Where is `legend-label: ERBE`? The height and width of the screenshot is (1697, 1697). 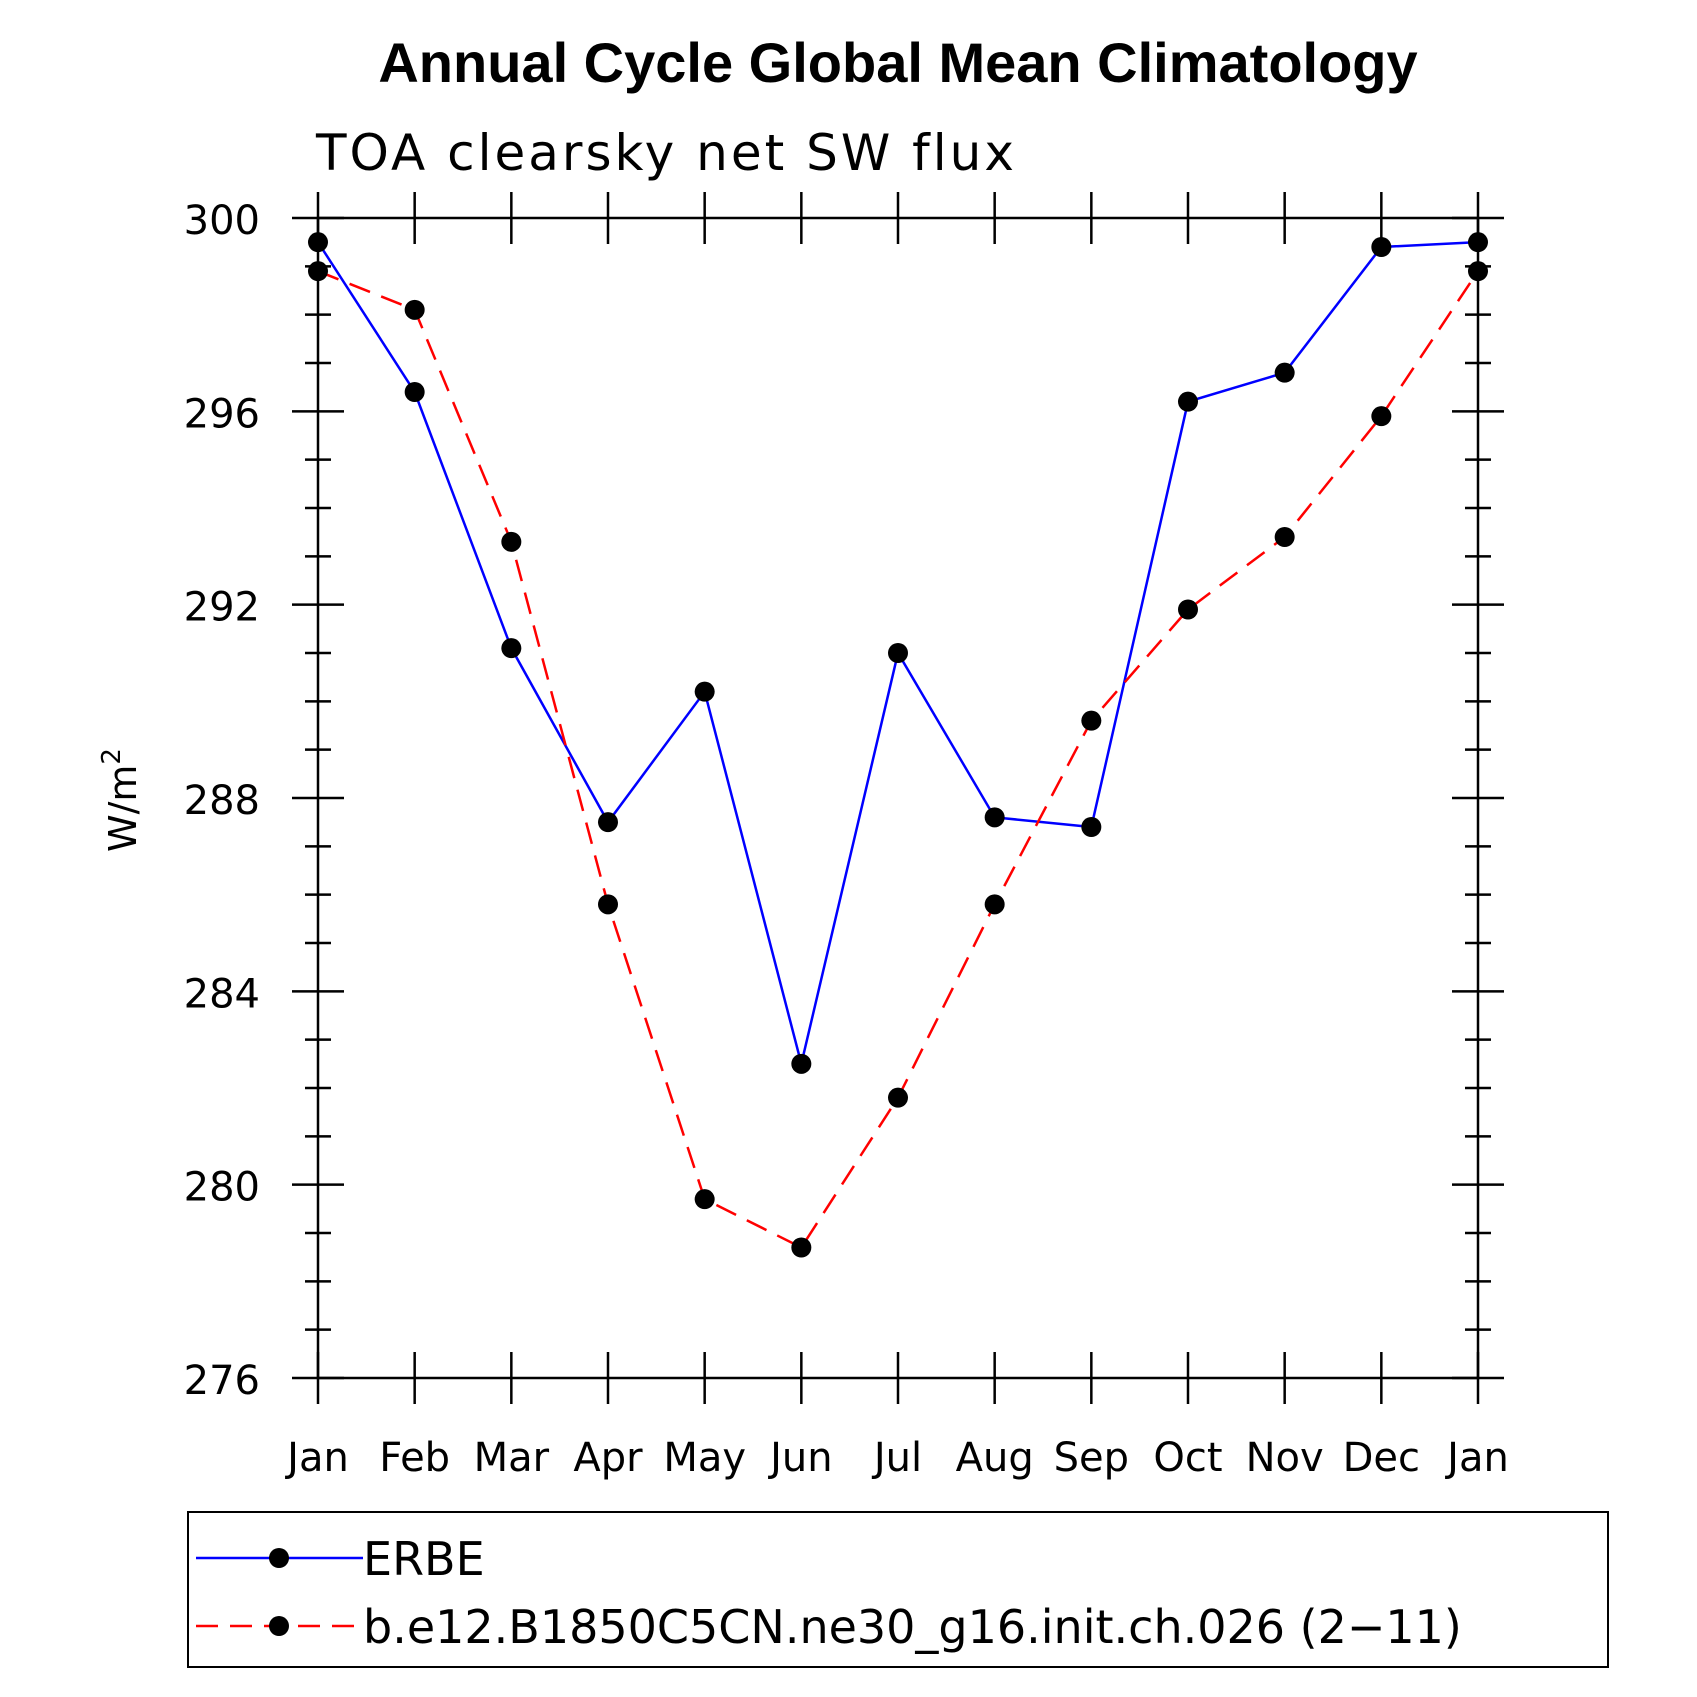 legend-label: ERBE is located at coordinates (424, 1559).